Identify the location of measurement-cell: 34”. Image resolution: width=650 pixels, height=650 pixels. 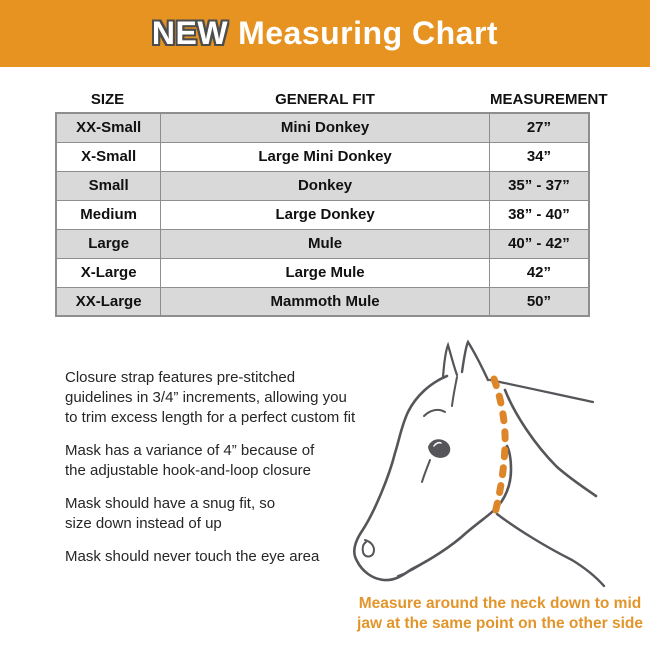
(539, 156).